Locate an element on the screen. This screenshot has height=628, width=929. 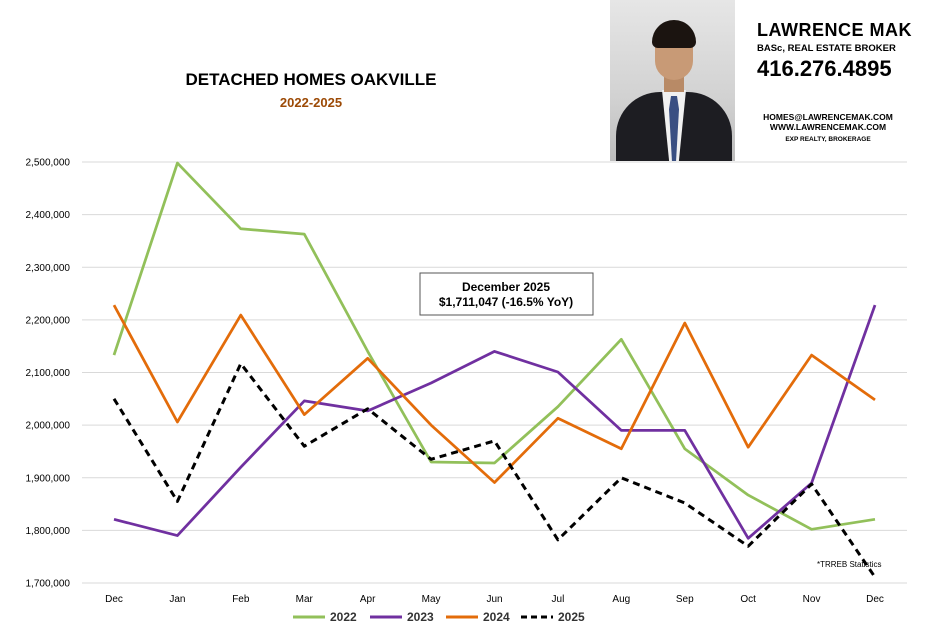
source-note: *TRREB Statistics is located at coordinates (849, 564).